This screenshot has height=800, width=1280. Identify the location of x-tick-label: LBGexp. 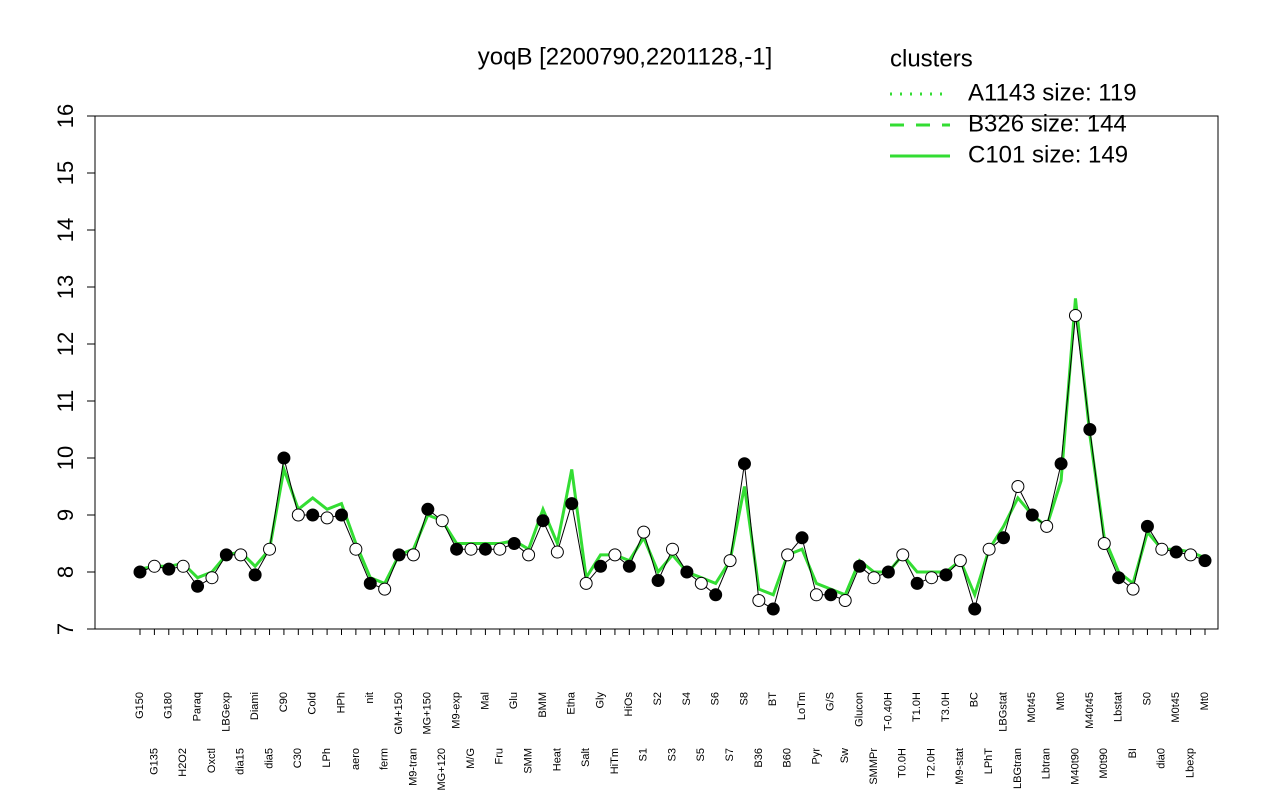
(226, 712).